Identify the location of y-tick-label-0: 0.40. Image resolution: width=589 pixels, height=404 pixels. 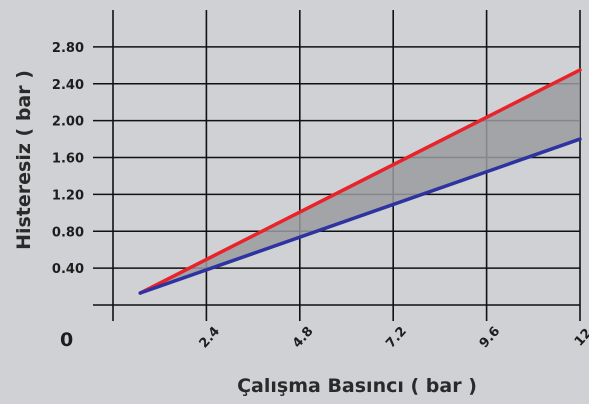
(68, 269).